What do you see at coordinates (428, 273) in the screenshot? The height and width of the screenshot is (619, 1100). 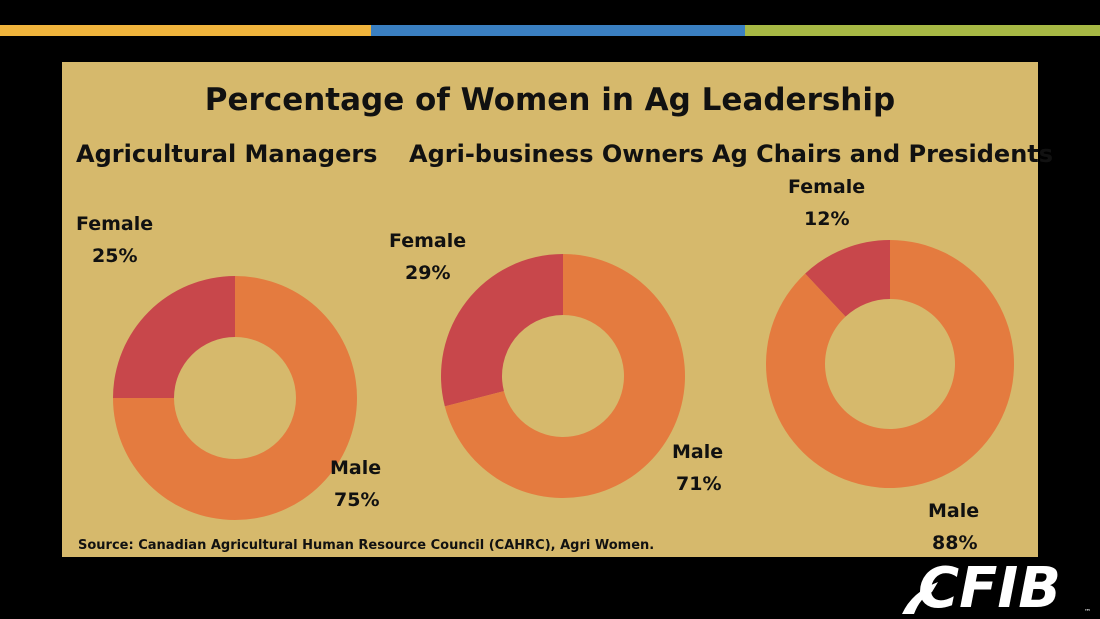 I see `value-owners-female: 29%` at bounding box center [428, 273].